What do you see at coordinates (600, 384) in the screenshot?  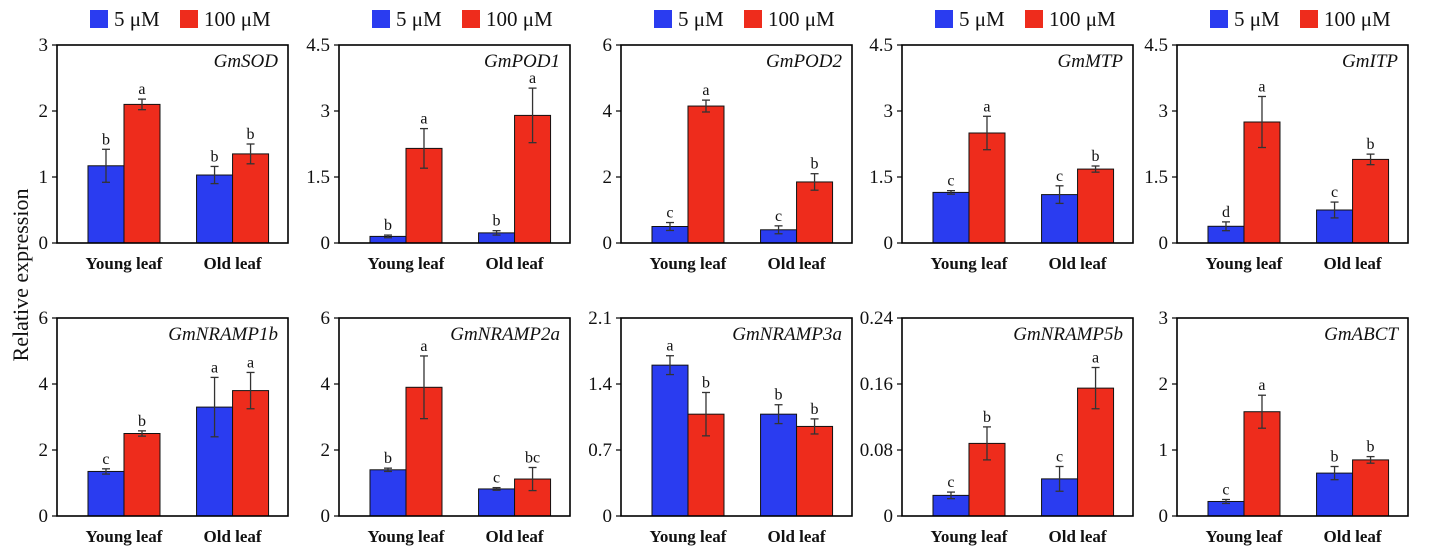 I see `y-tick-label: 1.4` at bounding box center [600, 384].